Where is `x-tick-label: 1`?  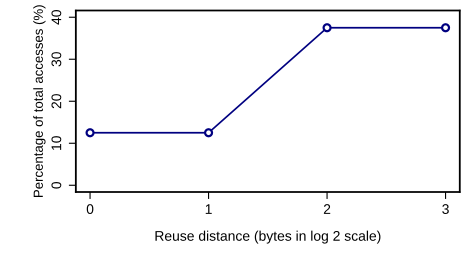 x-tick-label: 1 is located at coordinates (209, 209).